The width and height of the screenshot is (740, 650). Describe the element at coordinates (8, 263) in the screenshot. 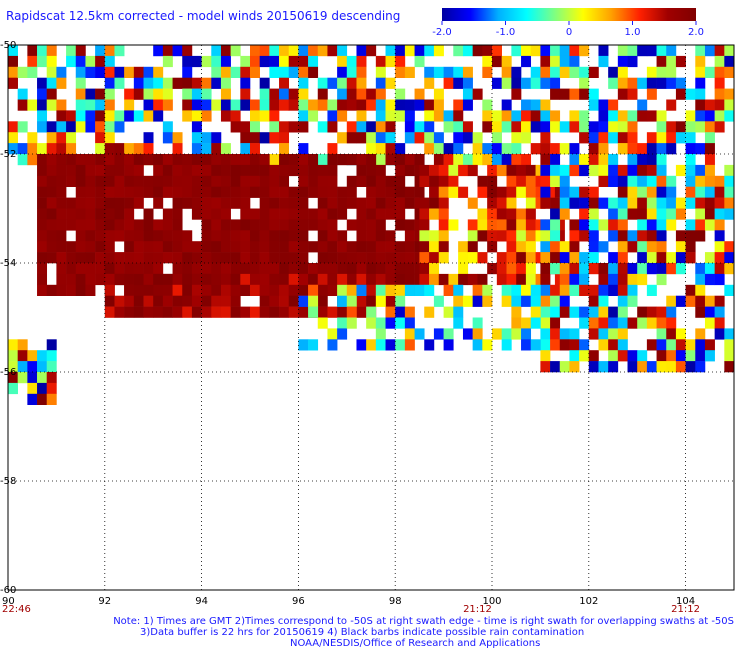

I see `y-tick-label: -54` at that location.